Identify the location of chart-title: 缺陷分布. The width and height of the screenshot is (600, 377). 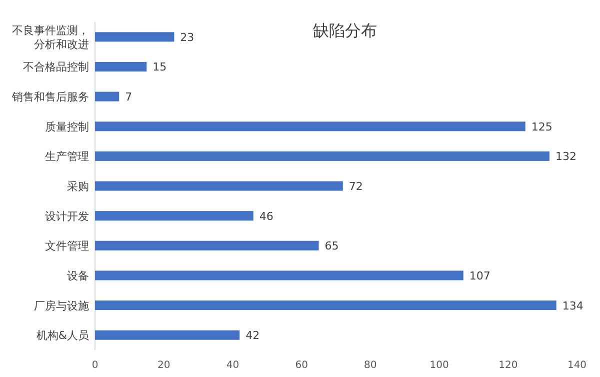
(345, 30).